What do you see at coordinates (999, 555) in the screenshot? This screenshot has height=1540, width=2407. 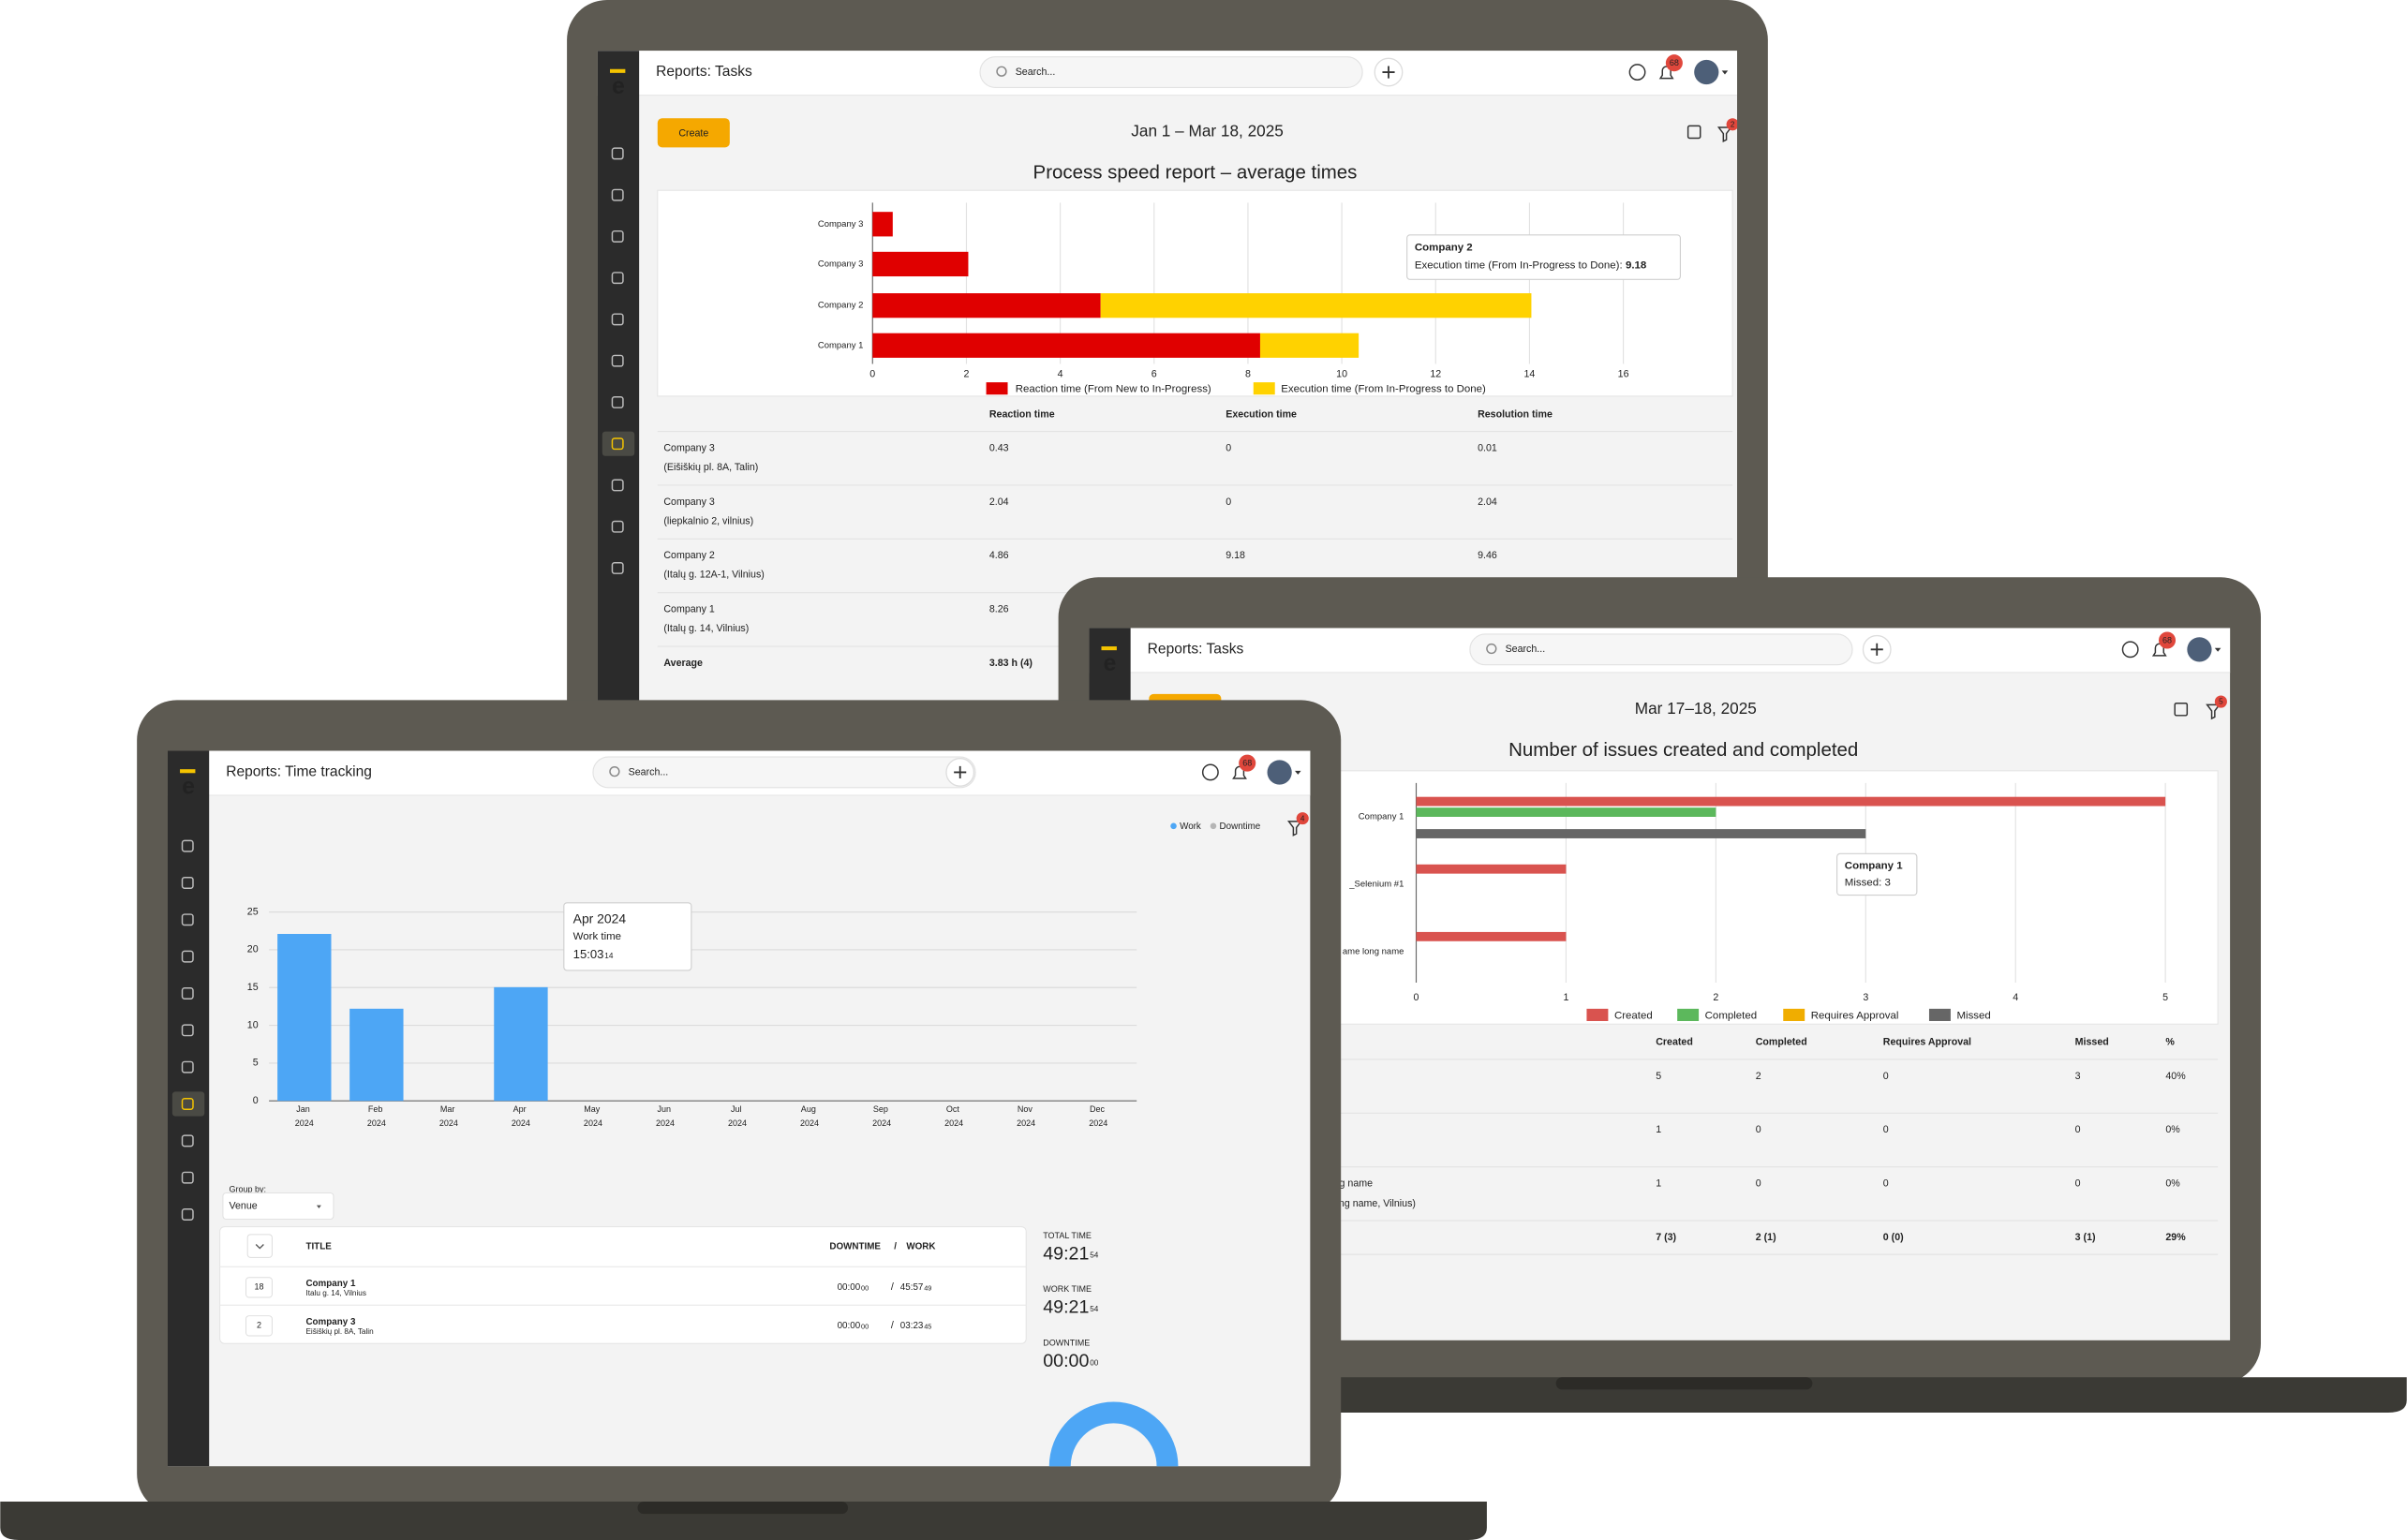 I see `table-cell: 4.86` at bounding box center [999, 555].